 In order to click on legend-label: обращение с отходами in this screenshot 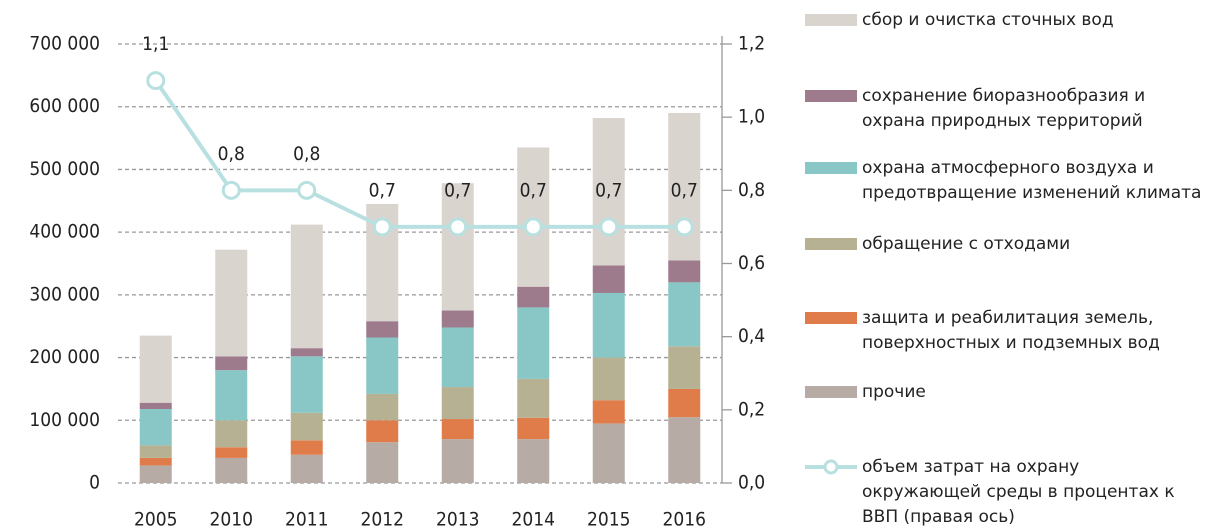, I will do `click(966, 244)`.